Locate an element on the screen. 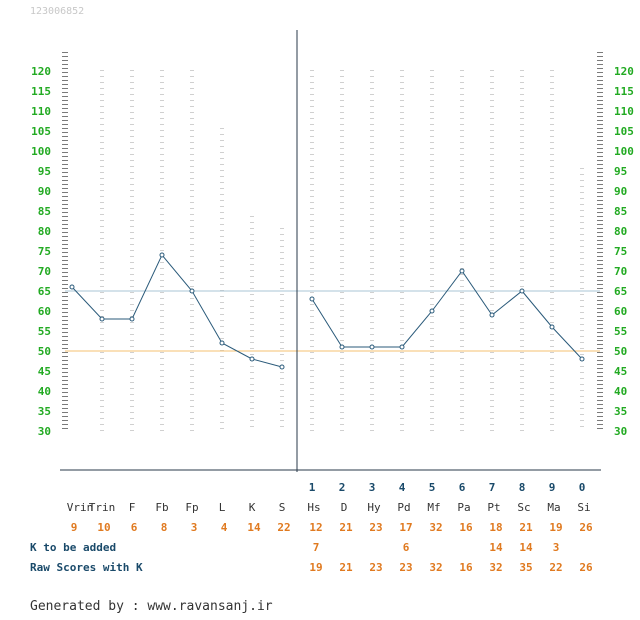 The width and height of the screenshot is (640, 620). y-tick-label-right: 40 is located at coordinates (620, 391).